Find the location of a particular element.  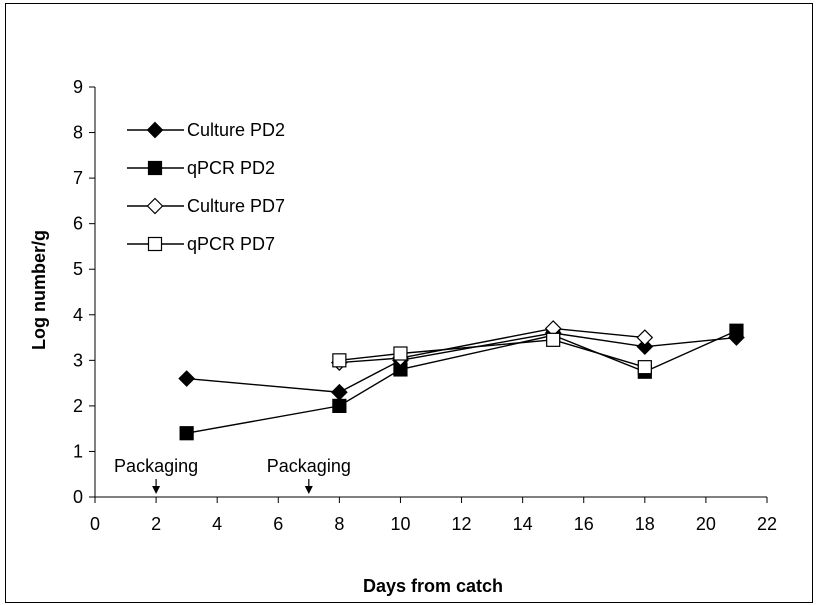

legend-item: qPCR PD7 is located at coordinates (201, 244).